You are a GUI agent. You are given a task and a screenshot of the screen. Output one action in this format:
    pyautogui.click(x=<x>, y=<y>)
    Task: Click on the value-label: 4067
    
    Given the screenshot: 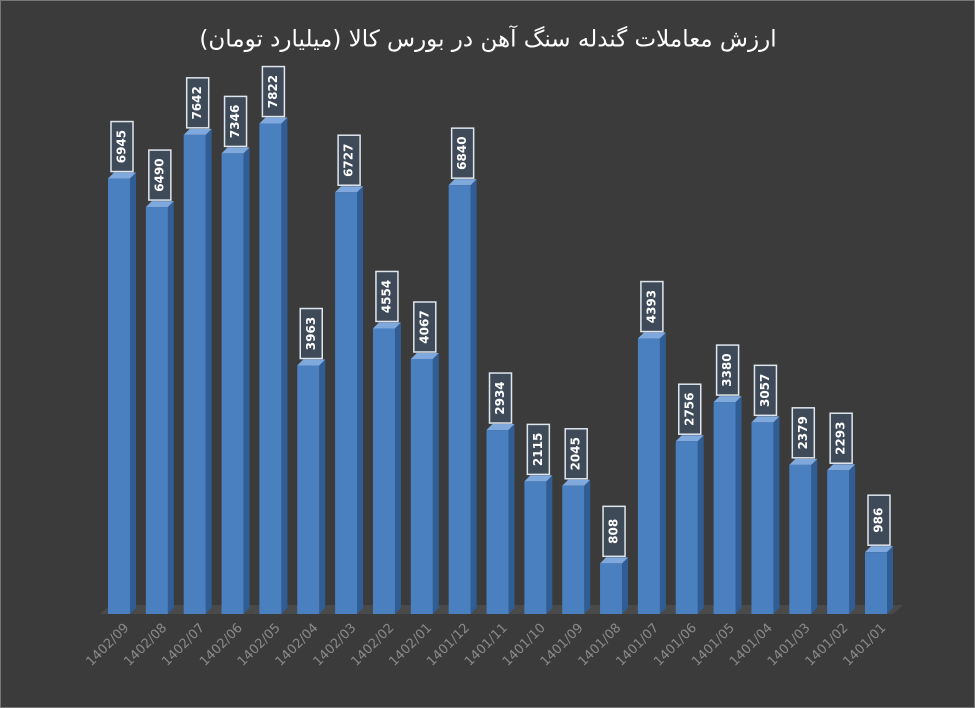 What is the action you would take?
    pyautogui.click(x=424, y=326)
    